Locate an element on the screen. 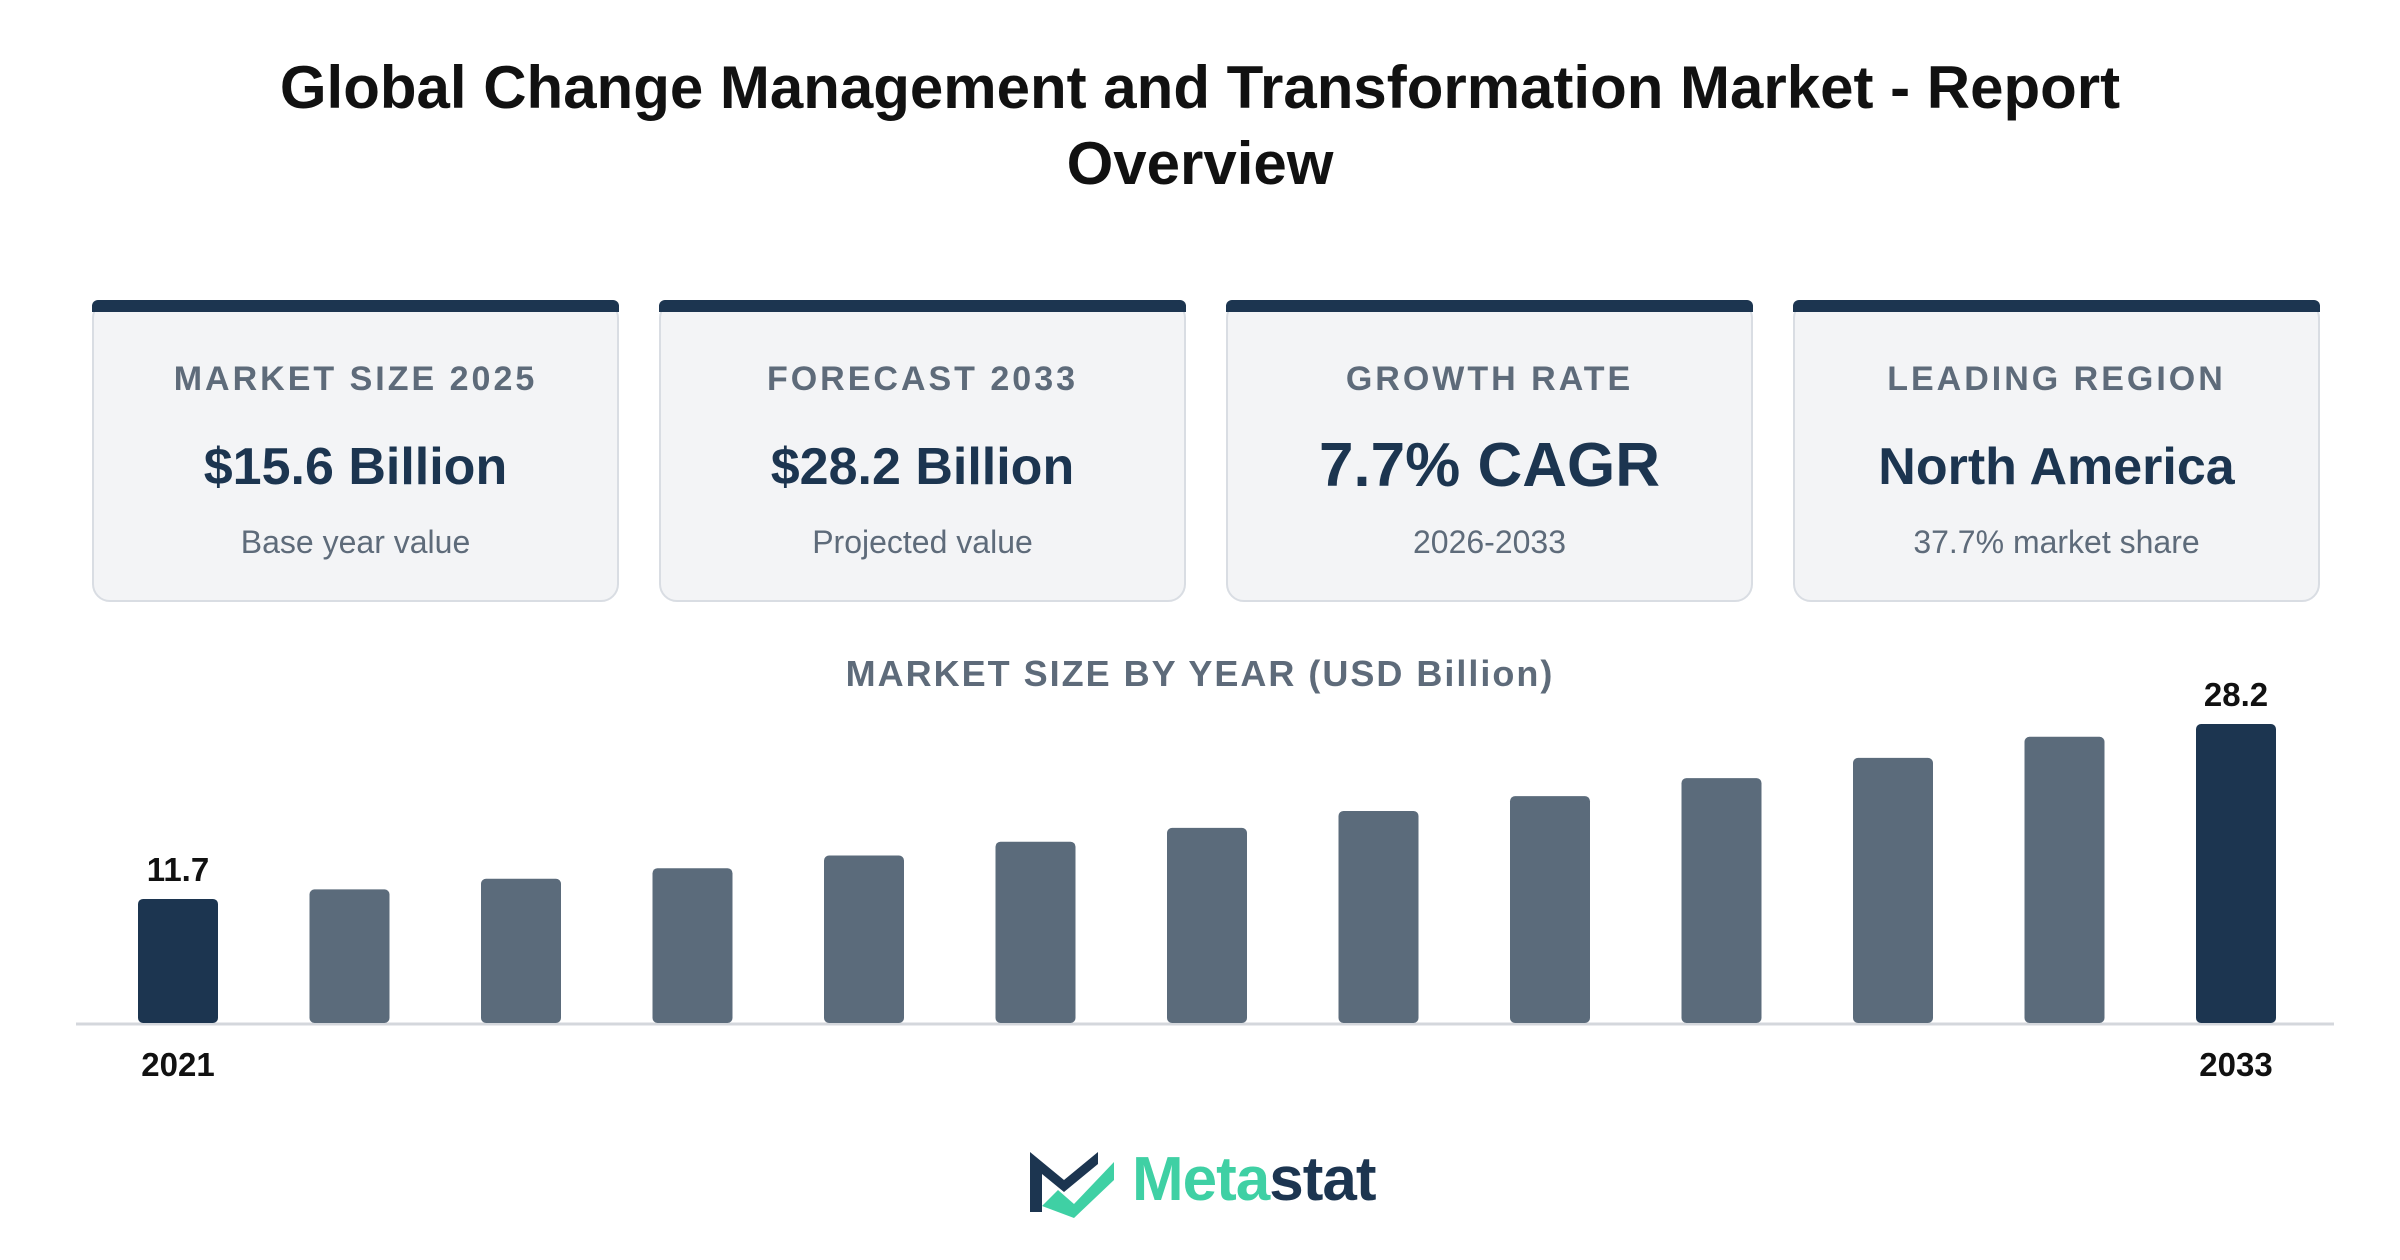 This screenshot has height=1260, width=2400. card-label: LEADING REGION is located at coordinates (2056, 379).